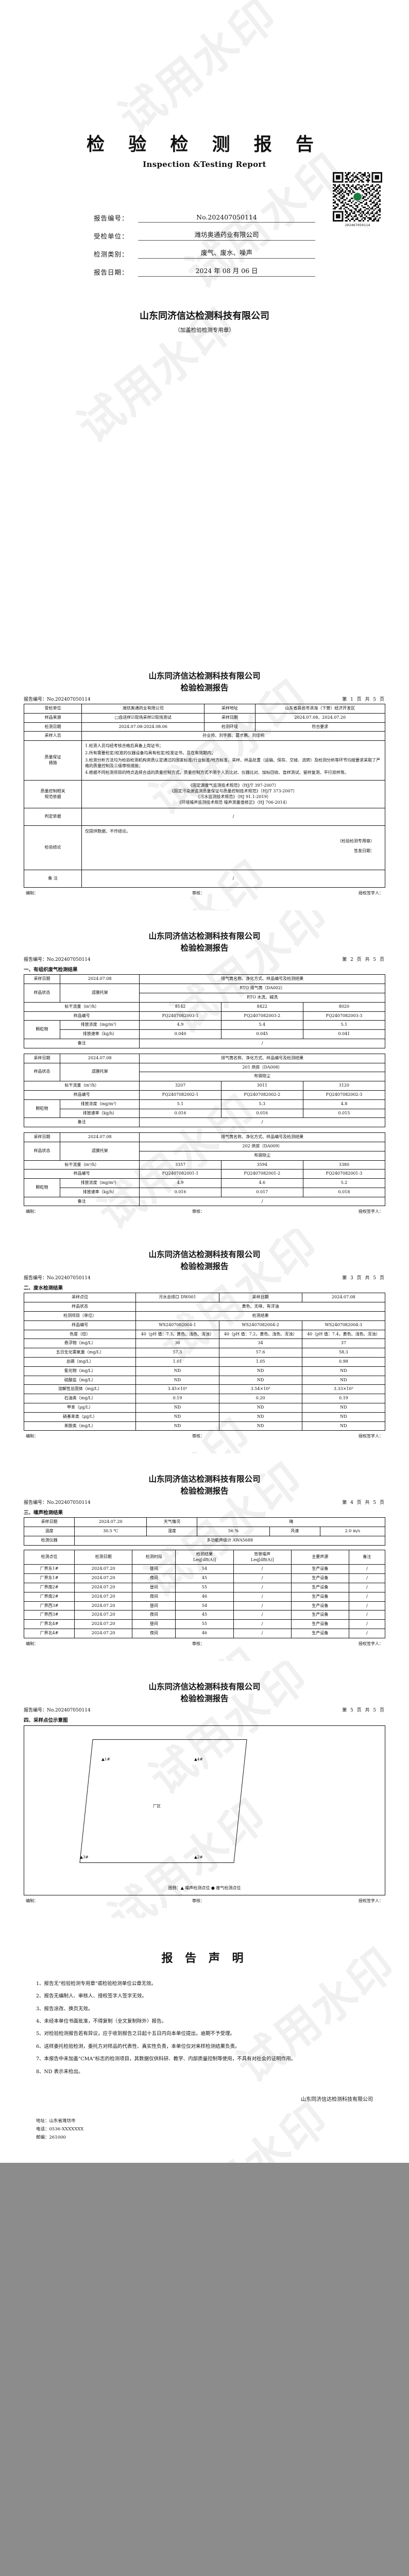  I want to click on cell-flow-3: 8020, so click(344, 1007).